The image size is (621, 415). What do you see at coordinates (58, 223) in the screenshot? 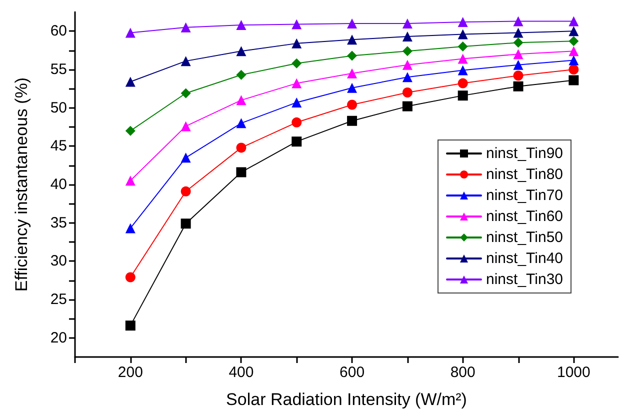
I see `y-tick-label: 35` at bounding box center [58, 223].